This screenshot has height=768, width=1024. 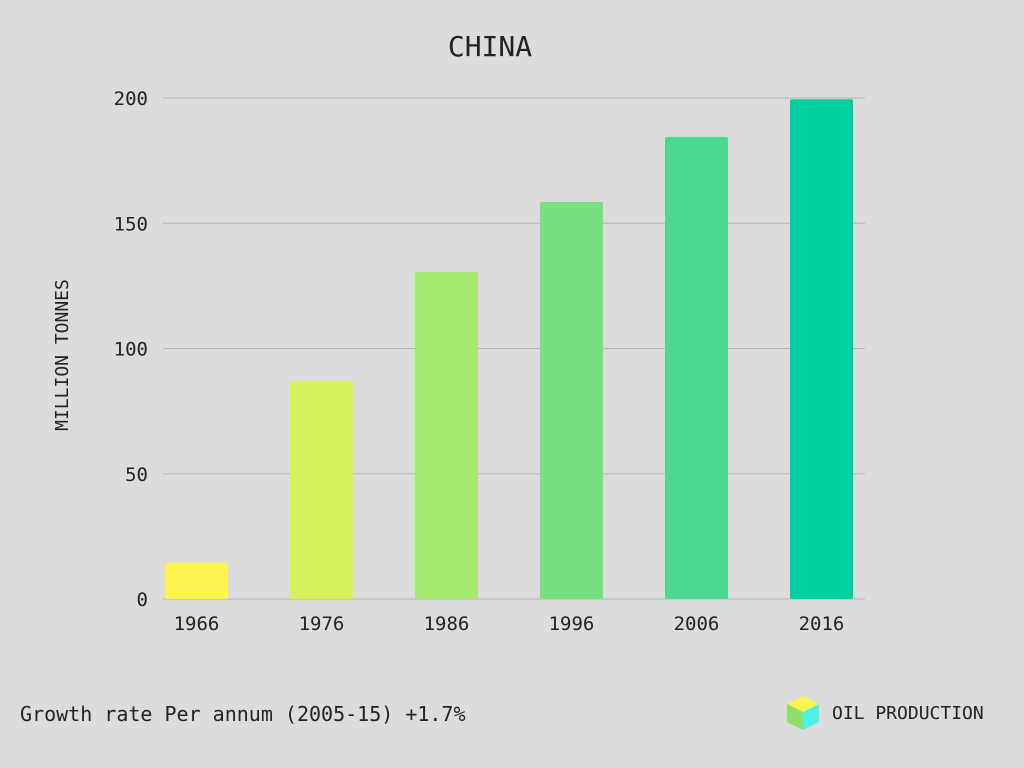 I want to click on chart-title: CHINA, so click(x=490, y=46).